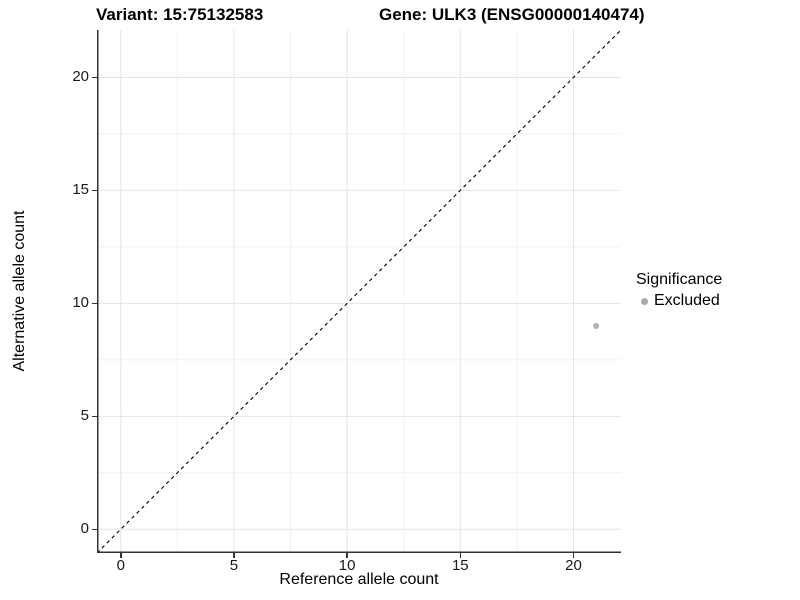 The width and height of the screenshot is (800, 600). What do you see at coordinates (347, 565) in the screenshot?
I see `x-tick-label: 10` at bounding box center [347, 565].